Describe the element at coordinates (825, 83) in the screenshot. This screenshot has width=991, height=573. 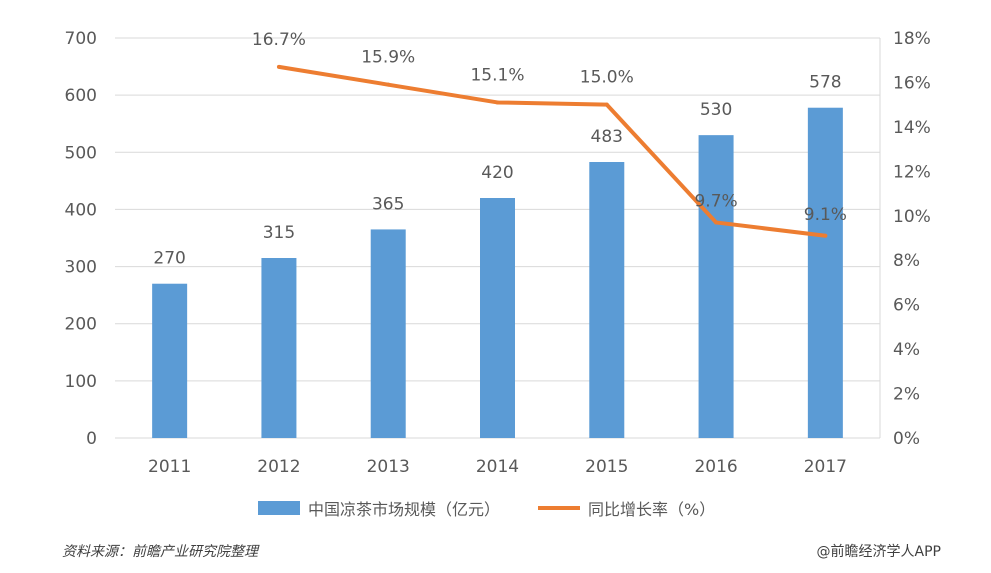
I see `bar-value-label: 578` at that location.